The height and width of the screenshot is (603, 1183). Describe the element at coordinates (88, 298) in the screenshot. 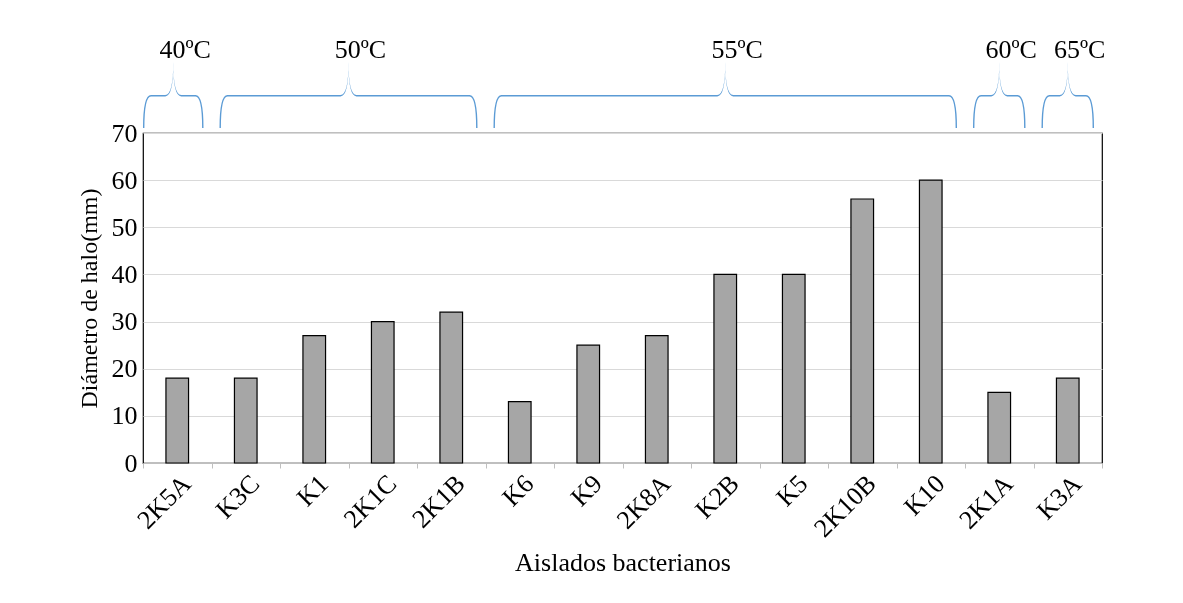

I see `y-axis-title: Diámetro de halo(mm)` at that location.